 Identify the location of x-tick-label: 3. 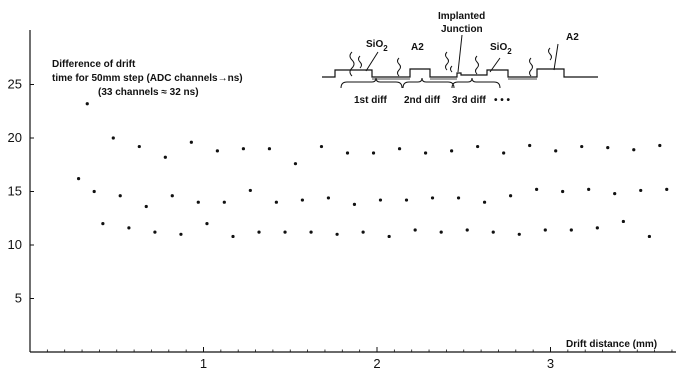
(550, 363).